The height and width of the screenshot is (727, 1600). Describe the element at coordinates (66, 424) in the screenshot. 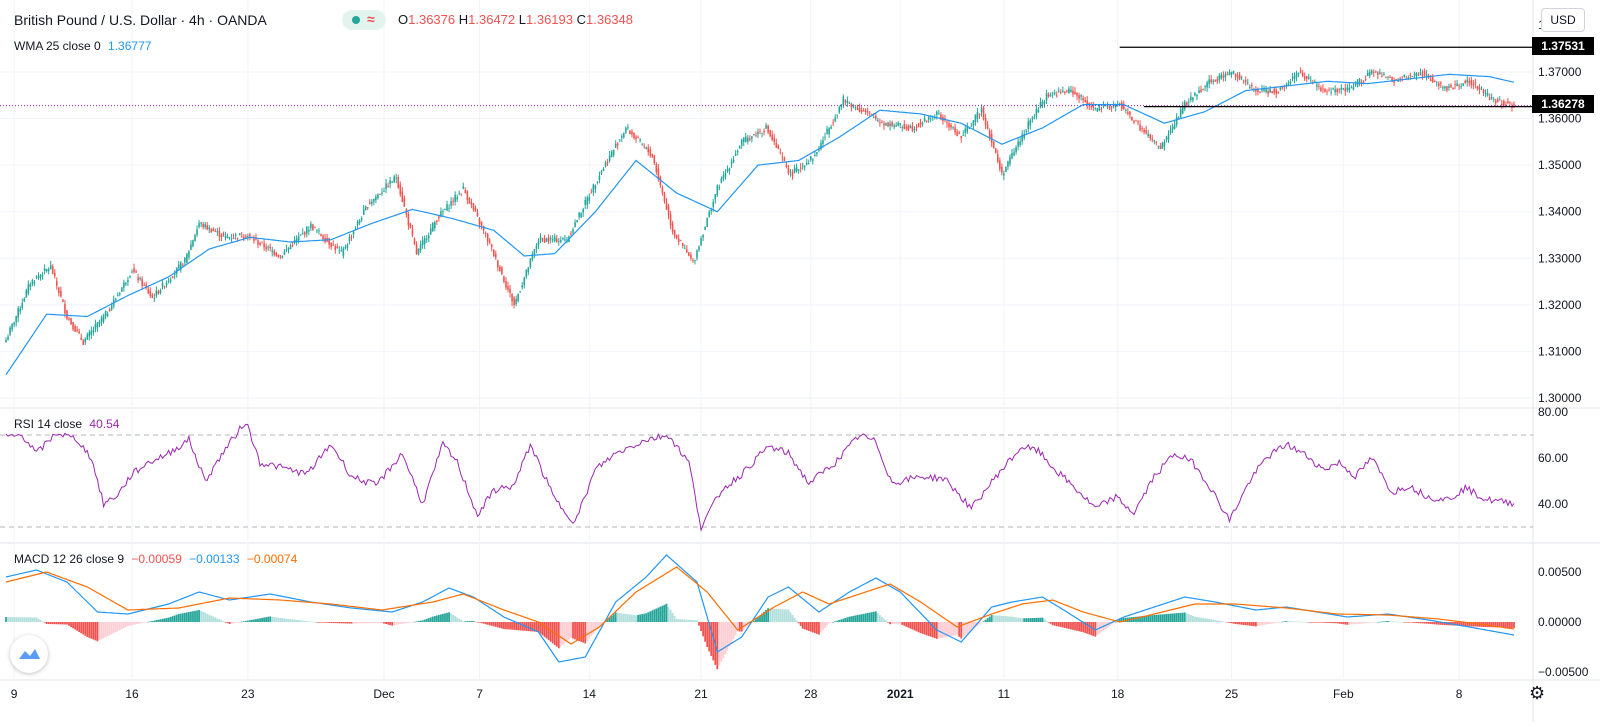

I see `rsi-legend: RSI 14 close 40.54` at that location.